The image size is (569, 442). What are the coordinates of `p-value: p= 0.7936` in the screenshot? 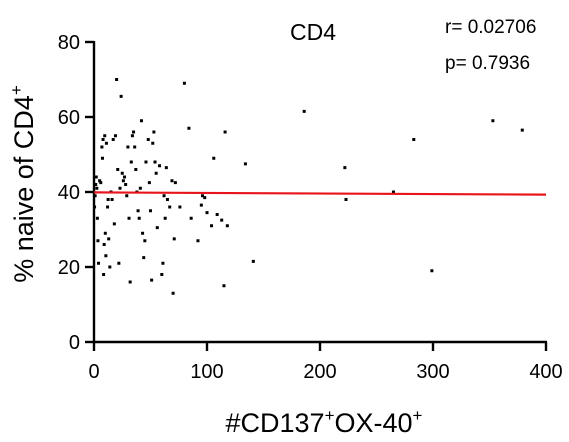 It's located at (487, 63).